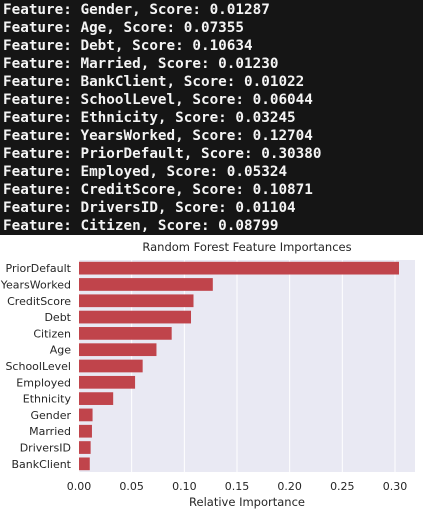 The width and height of the screenshot is (423, 520). I want to click on console-line: Feature: Citizen, Score: 0.08799, so click(141, 226).